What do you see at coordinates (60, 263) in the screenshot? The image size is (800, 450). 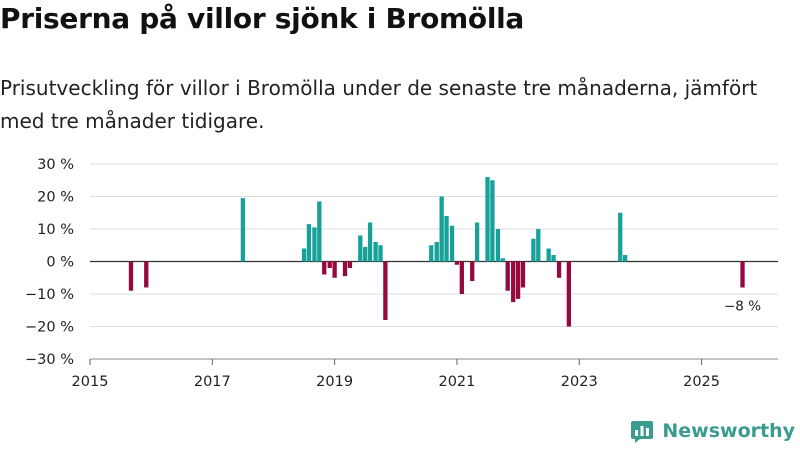 I see `y-tick-label: 0 %` at bounding box center [60, 263].